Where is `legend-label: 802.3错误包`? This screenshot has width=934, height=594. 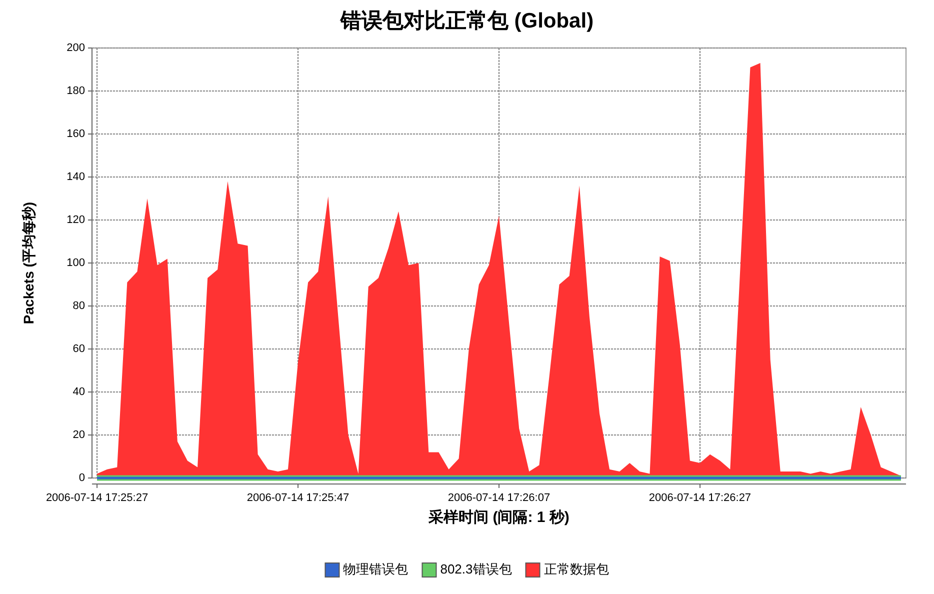
legend-label: 802.3错误包 is located at coordinates (476, 568).